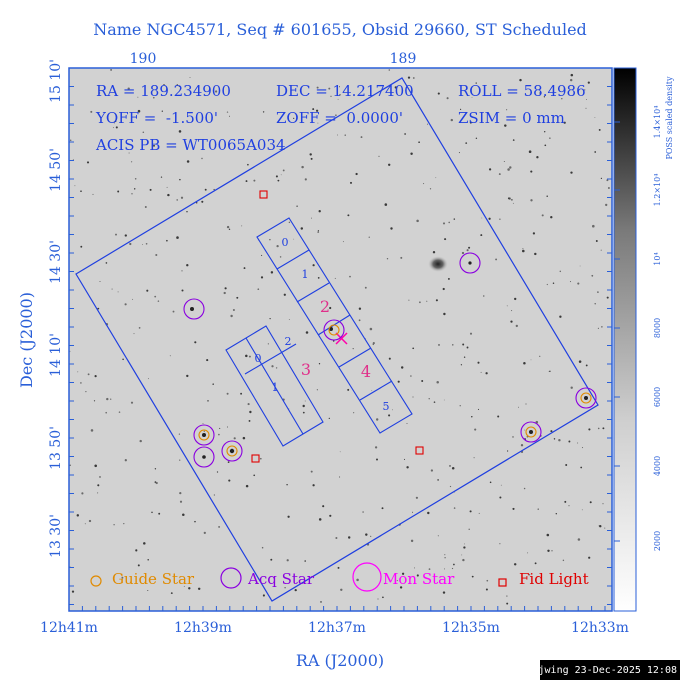 This screenshot has height=680, width=680. I want to click on i-chip-label: 1, so click(275, 387).